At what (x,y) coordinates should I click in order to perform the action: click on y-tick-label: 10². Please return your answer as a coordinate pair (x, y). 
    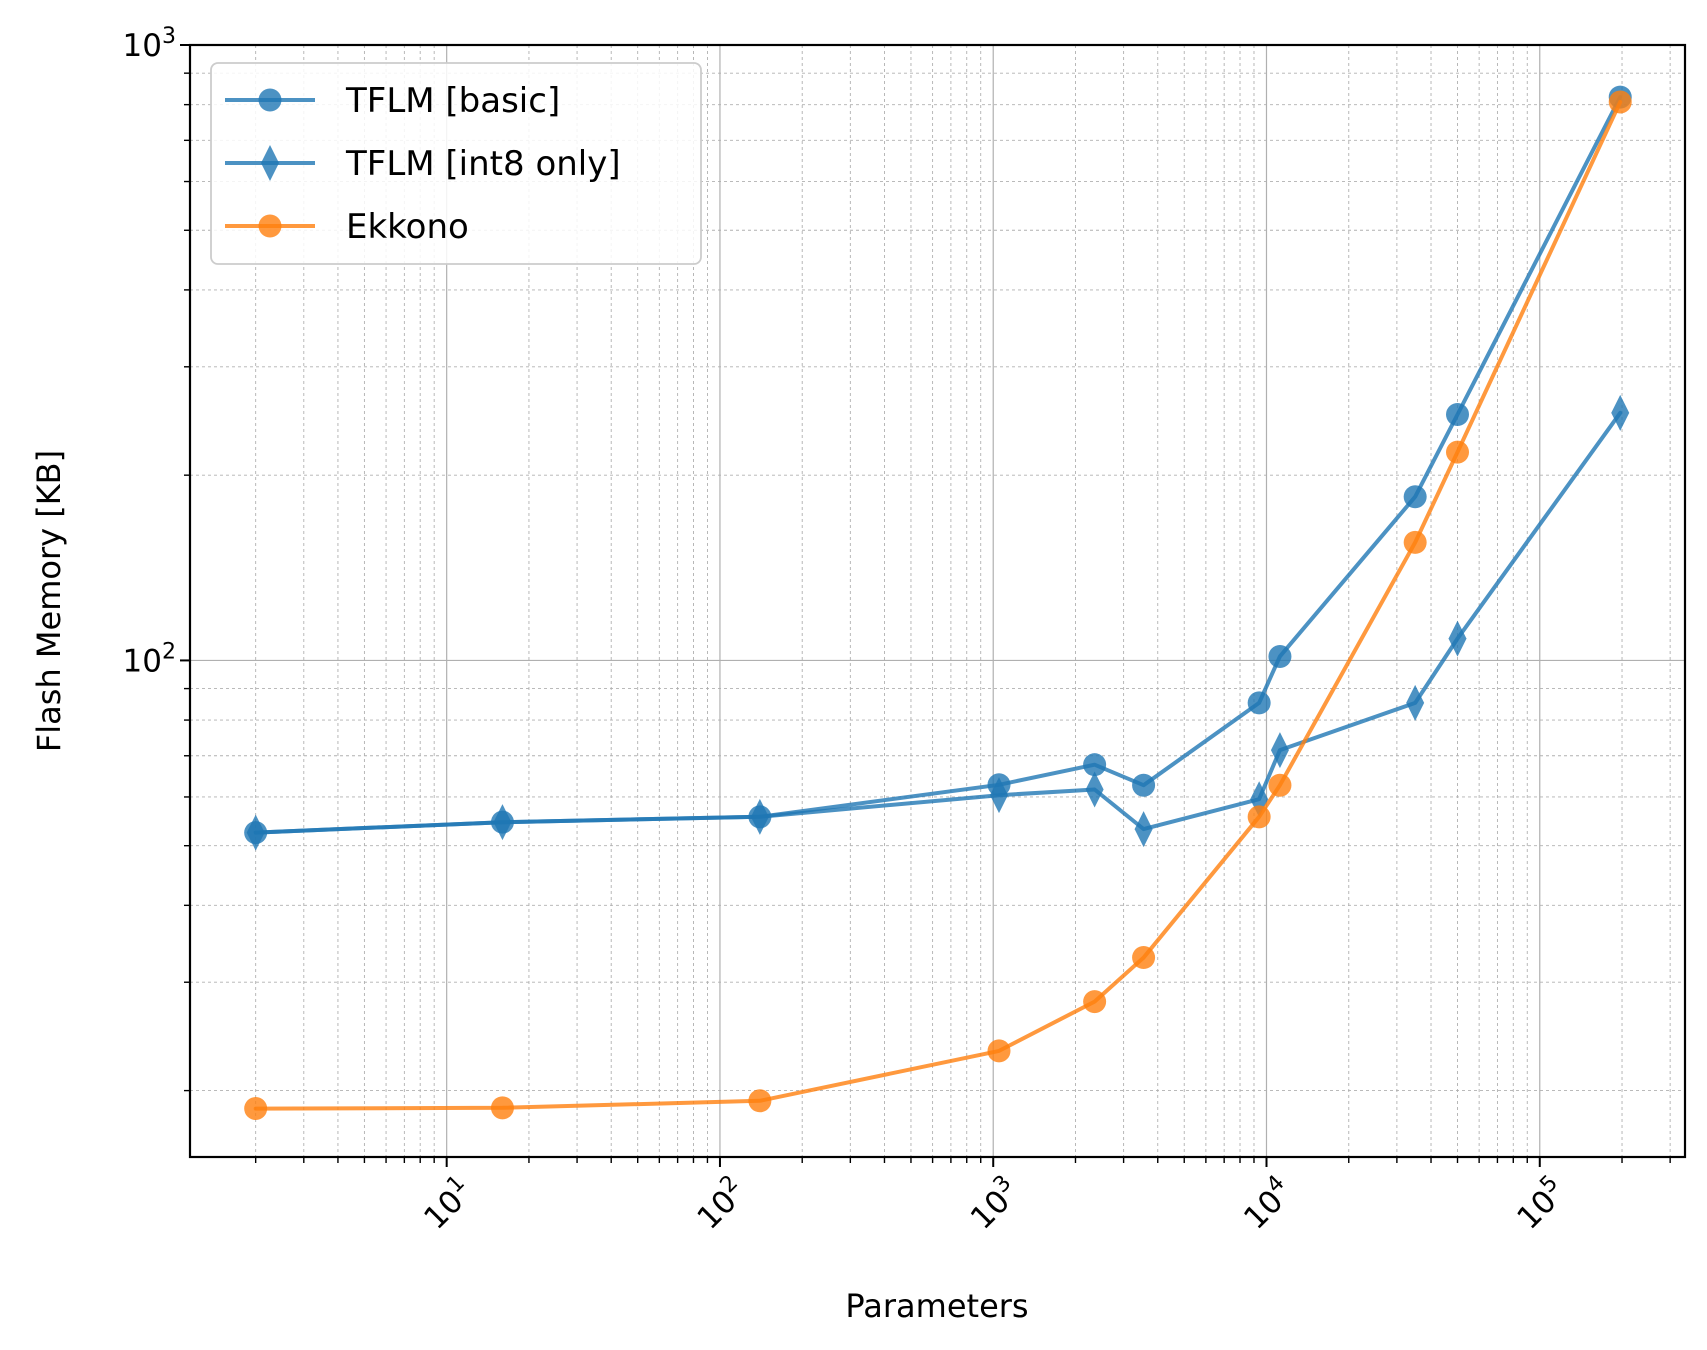
    Looking at the image, I should click on (149, 659).